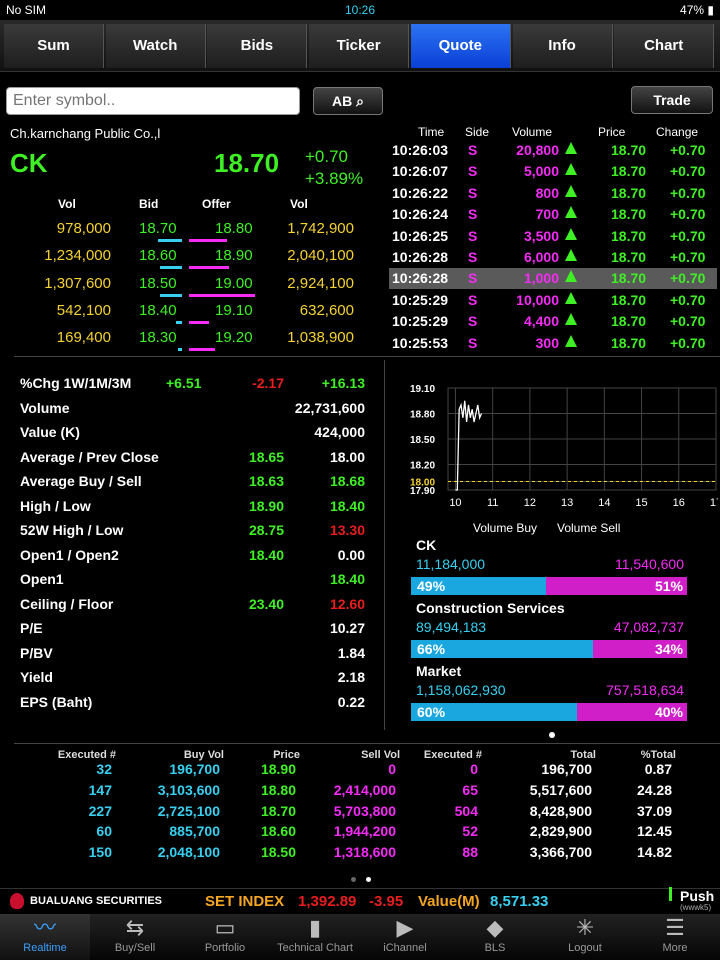  What do you see at coordinates (195, 680) in the screenshot?
I see `stat-row: Yield 2.18` at bounding box center [195, 680].